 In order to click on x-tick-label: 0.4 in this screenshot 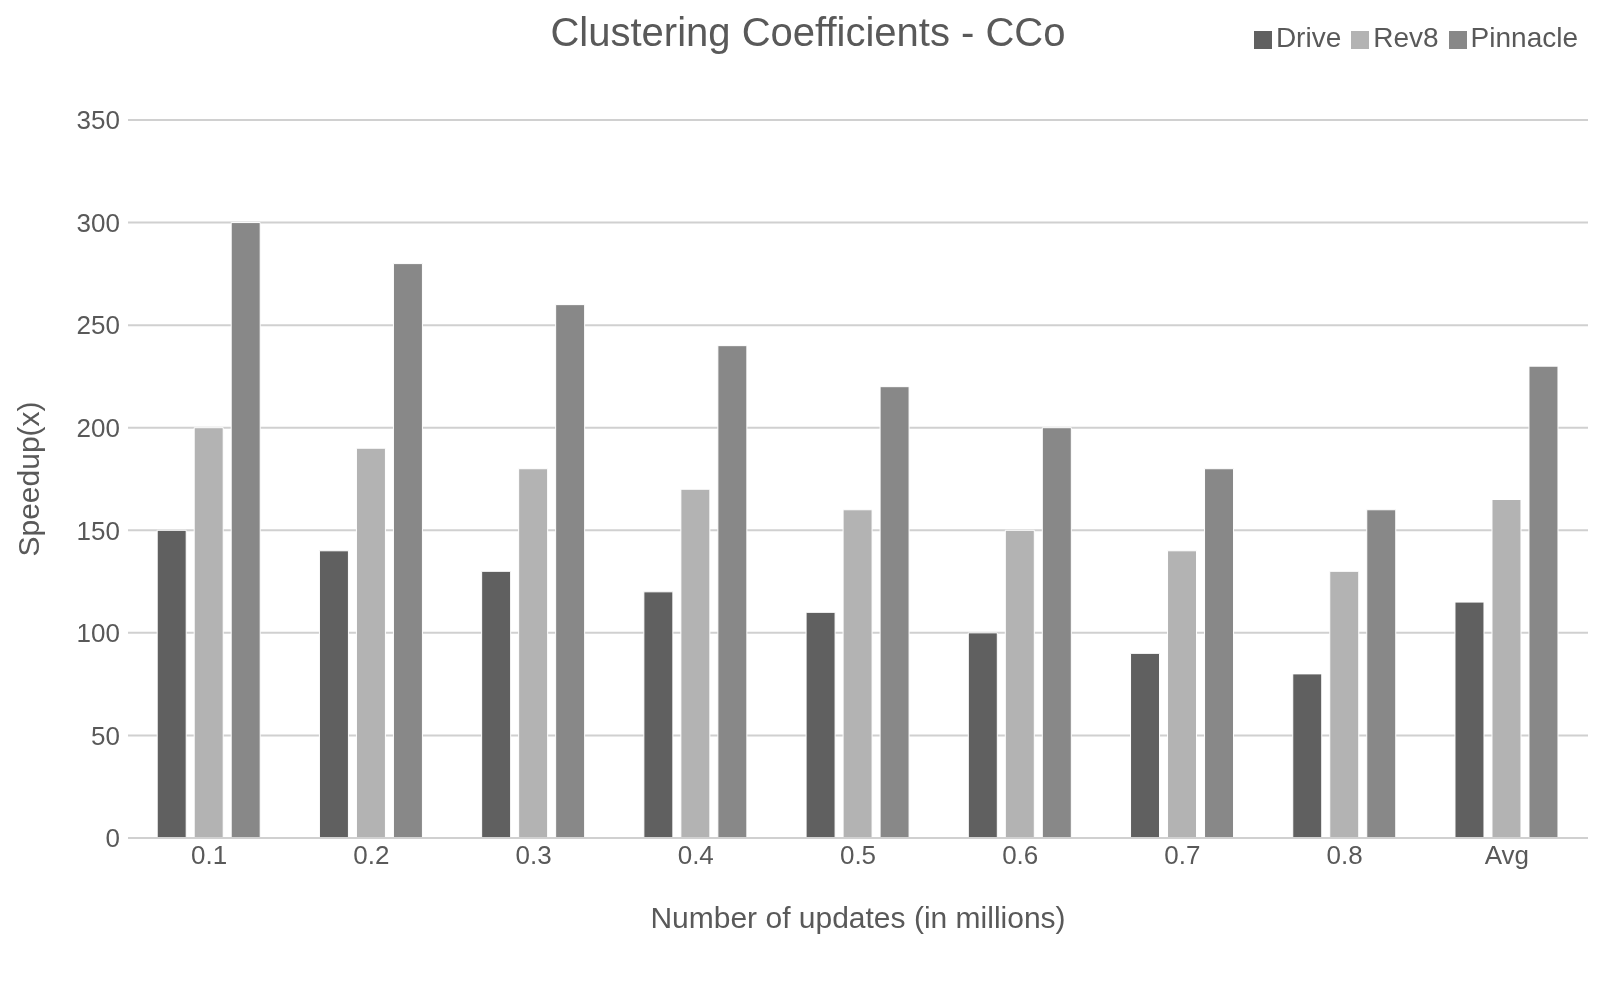, I will do `click(695, 855)`.